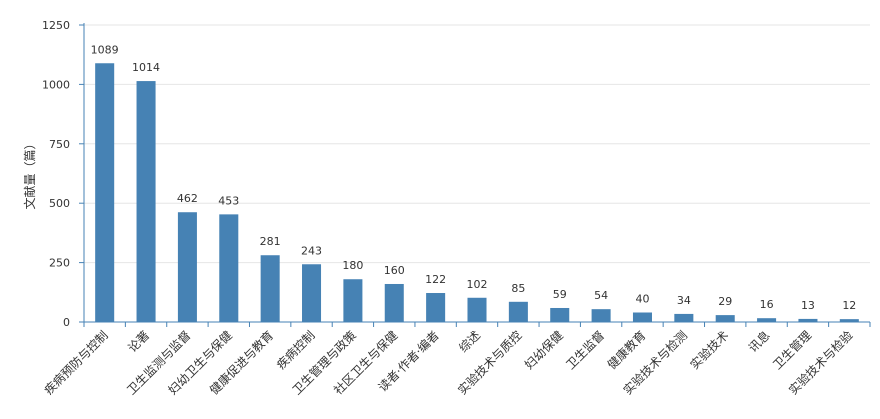 The height and width of the screenshot is (419, 880). Describe the element at coordinates (767, 304) in the screenshot. I see `data-label: 16` at that location.